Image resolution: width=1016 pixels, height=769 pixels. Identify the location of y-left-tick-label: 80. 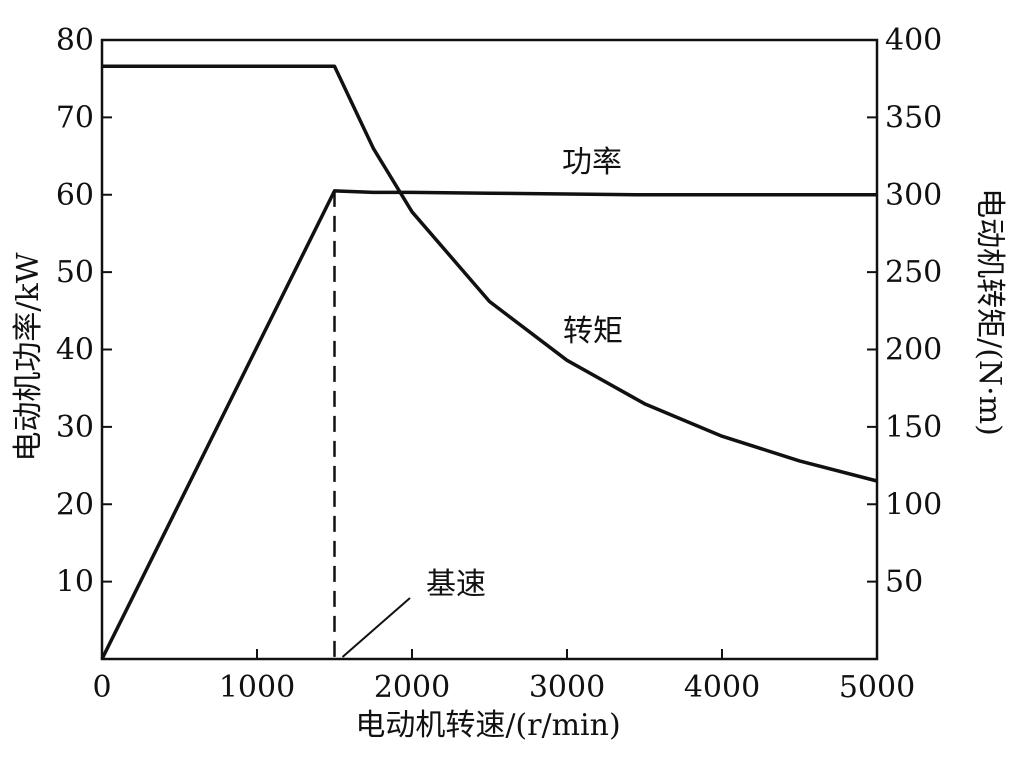
(75, 40).